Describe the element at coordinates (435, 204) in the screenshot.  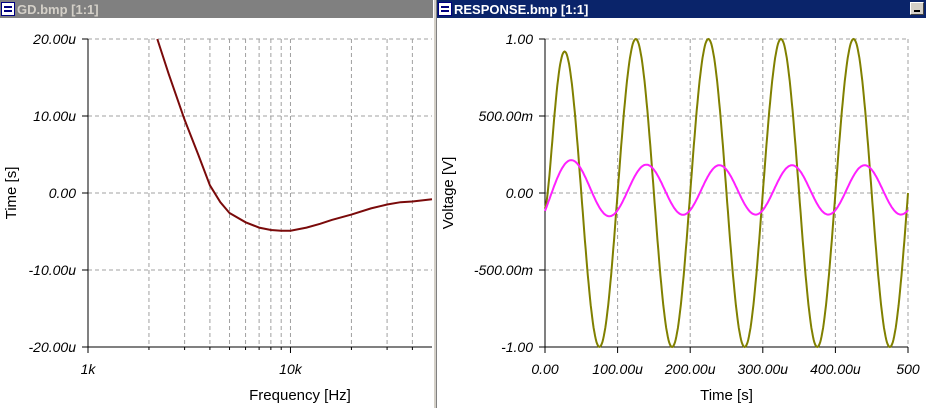
I see `window-separator` at that location.